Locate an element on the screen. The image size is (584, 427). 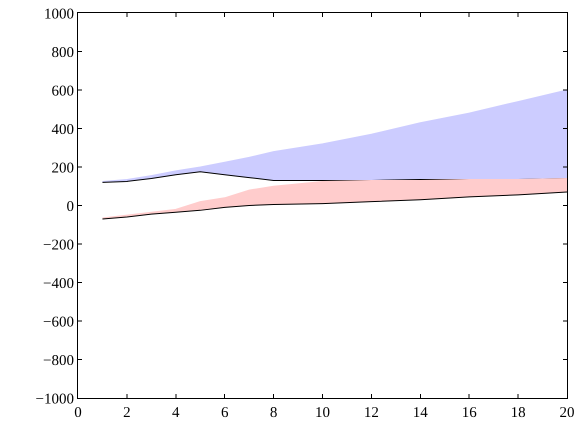
x-tick-label: 10 is located at coordinates (322, 413).